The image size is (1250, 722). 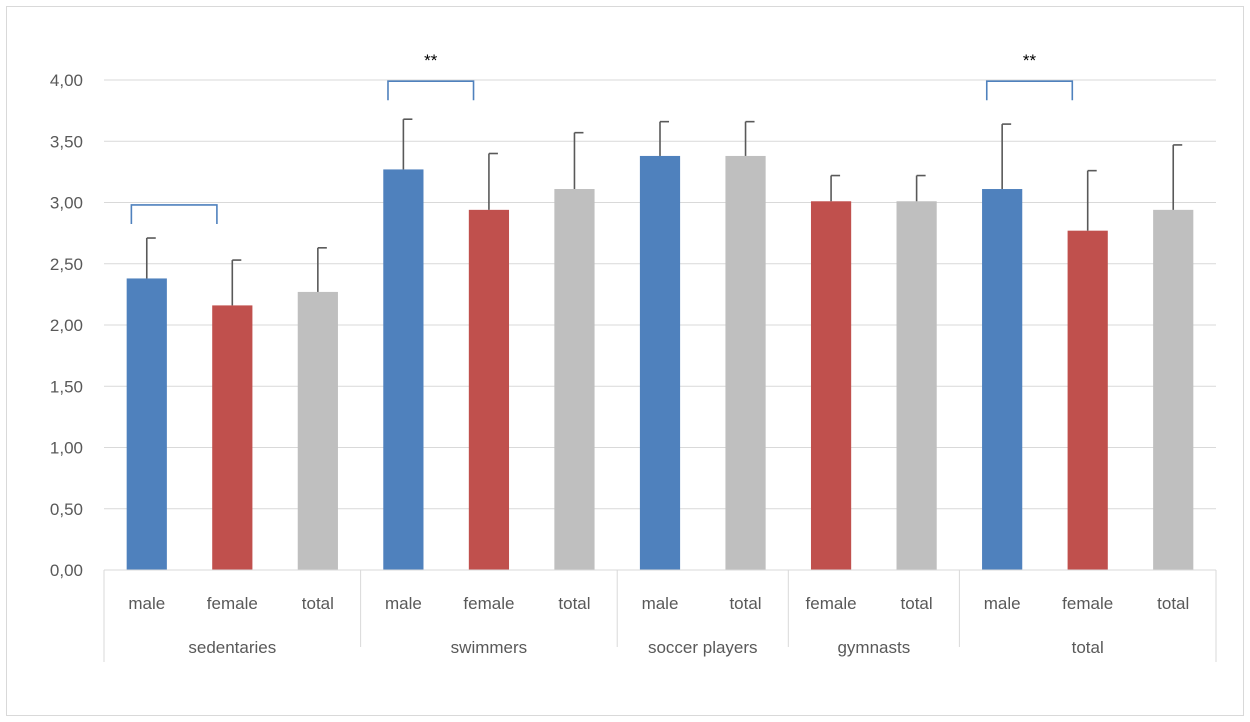 I want to click on x-group-label: gymnasts, so click(x=873, y=647).